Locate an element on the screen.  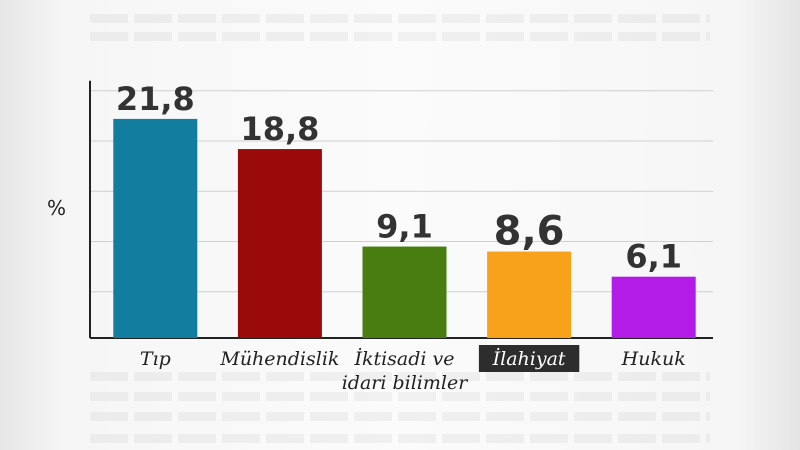
data-label: 8,6 is located at coordinates (529, 232).